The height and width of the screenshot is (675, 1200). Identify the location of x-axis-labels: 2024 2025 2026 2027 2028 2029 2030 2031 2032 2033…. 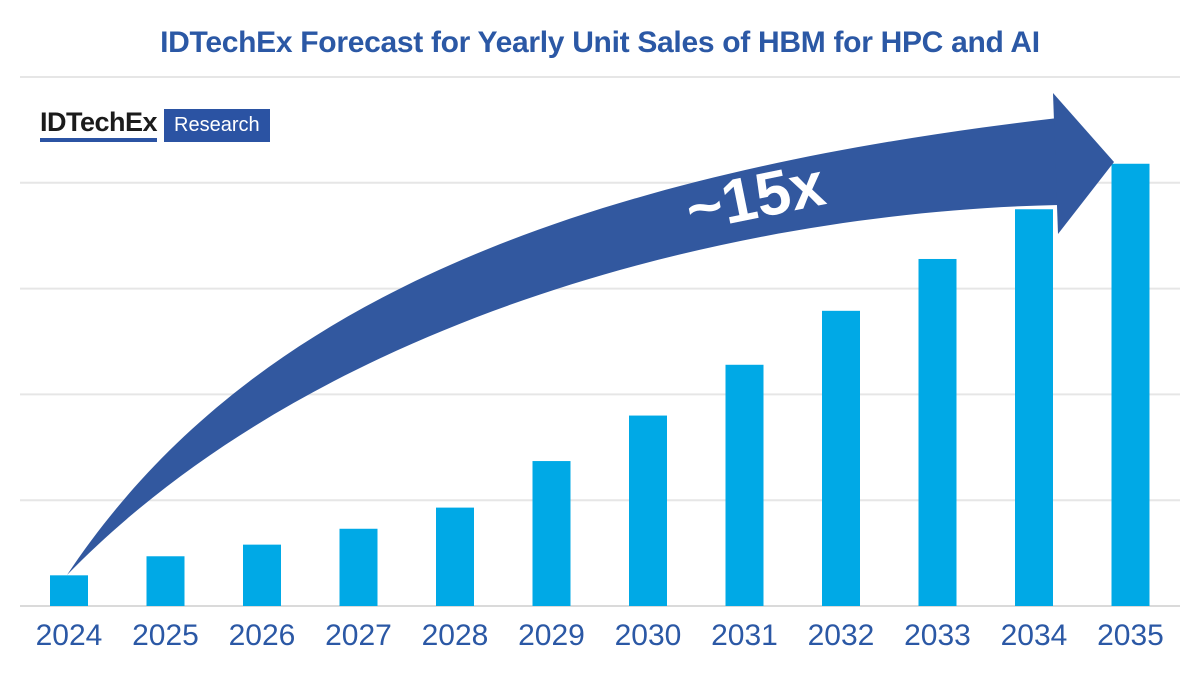
(600, 635).